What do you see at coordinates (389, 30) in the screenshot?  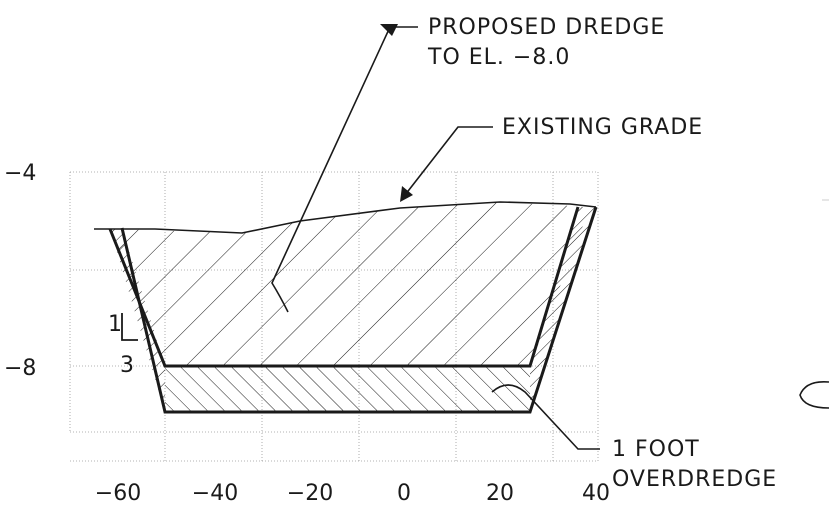 I see `proposed-dredge-leader-tick` at bounding box center [389, 30].